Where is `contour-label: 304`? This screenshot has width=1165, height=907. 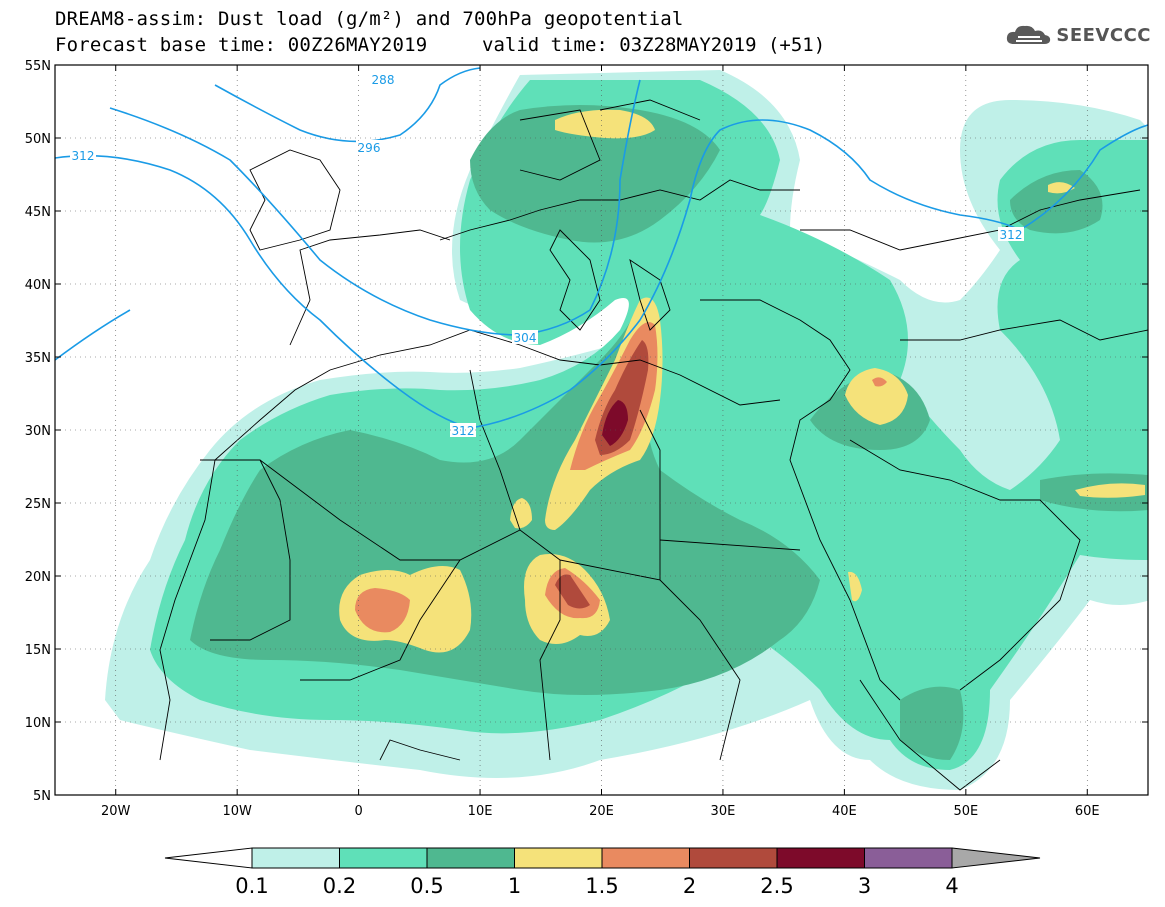
contour-label: 304 is located at coordinates (525, 338).